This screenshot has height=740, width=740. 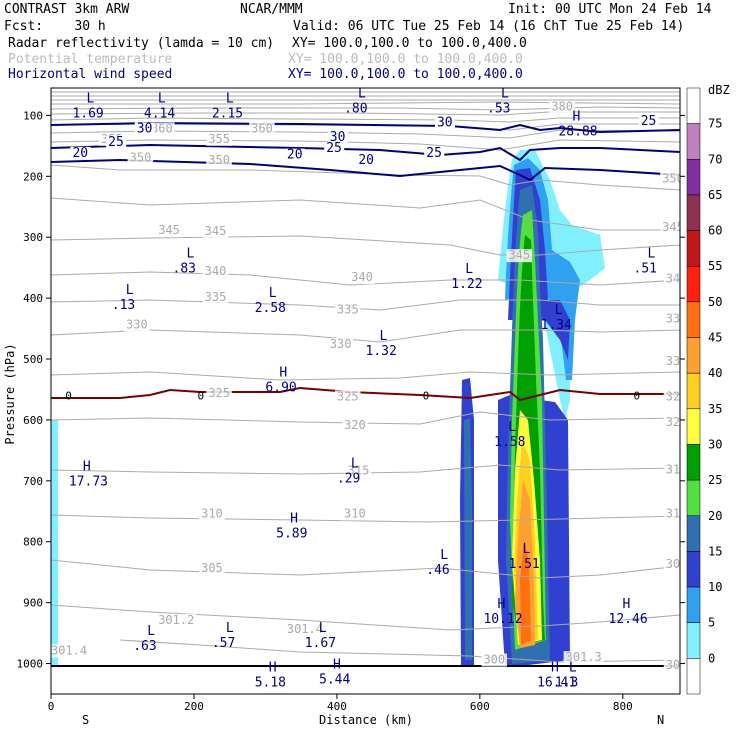 I want to click on theta-label: 301.4, so click(x=69, y=650).